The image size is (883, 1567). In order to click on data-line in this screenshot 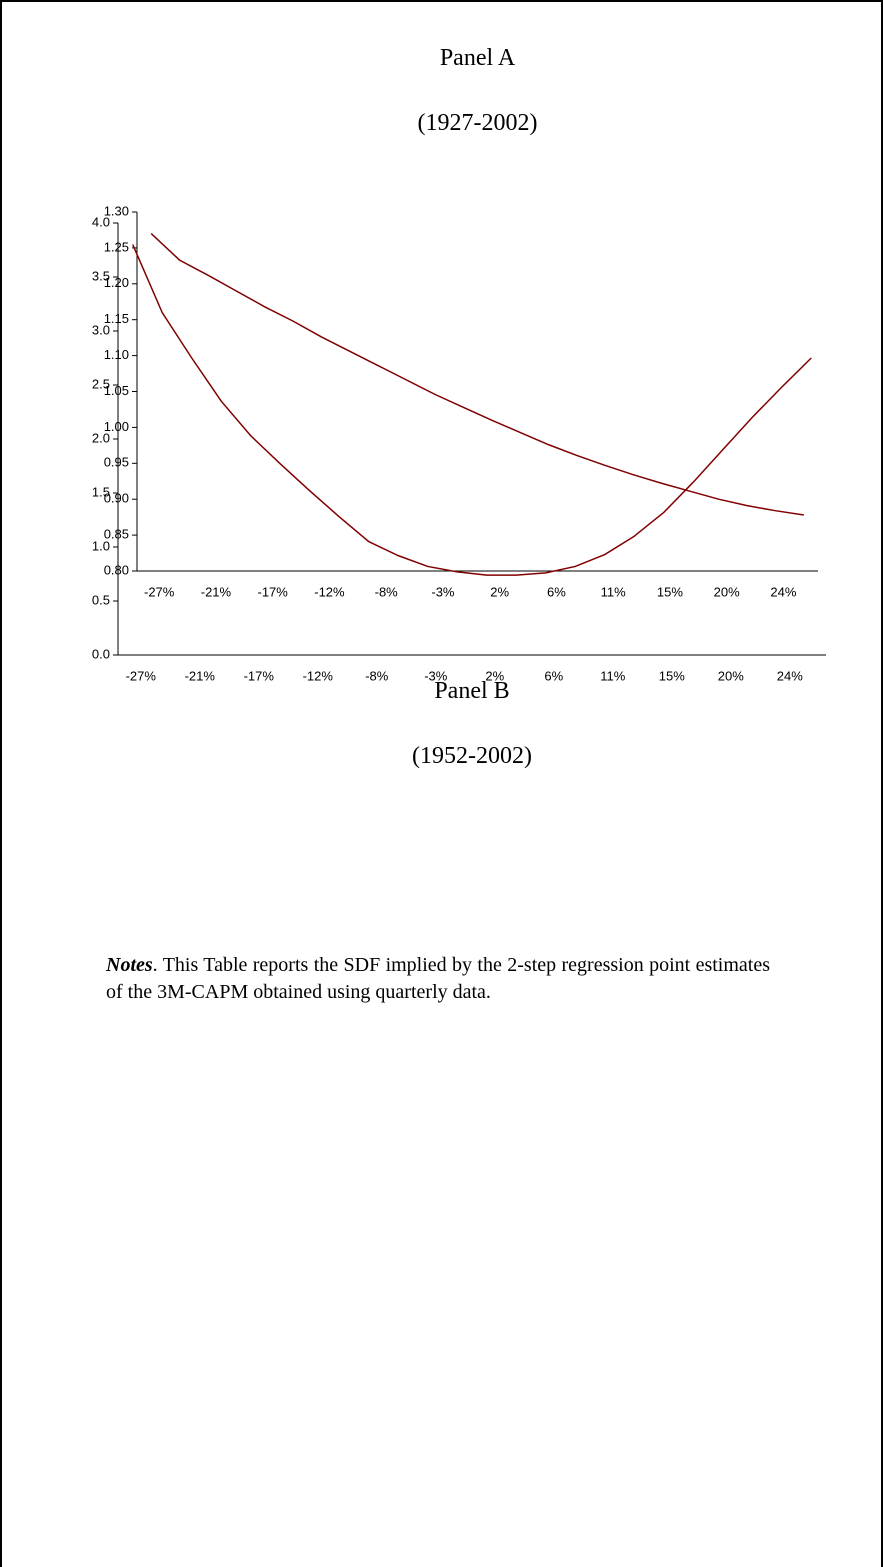, I will do `click(477, 374)`.